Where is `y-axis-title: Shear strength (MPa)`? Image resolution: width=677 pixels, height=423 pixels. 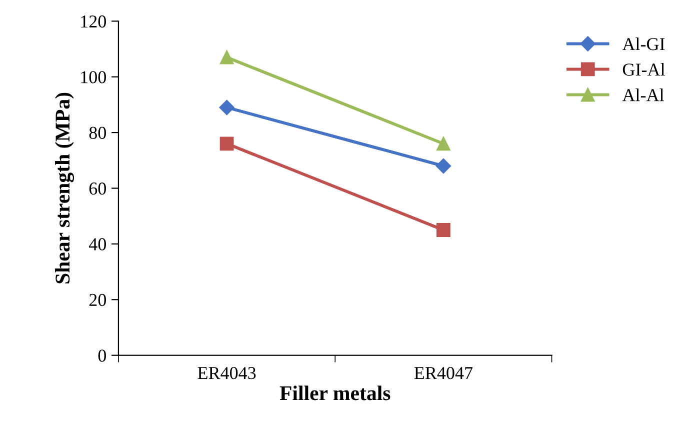
y-axis-title: Shear strength (MPa) is located at coordinates (64, 188).